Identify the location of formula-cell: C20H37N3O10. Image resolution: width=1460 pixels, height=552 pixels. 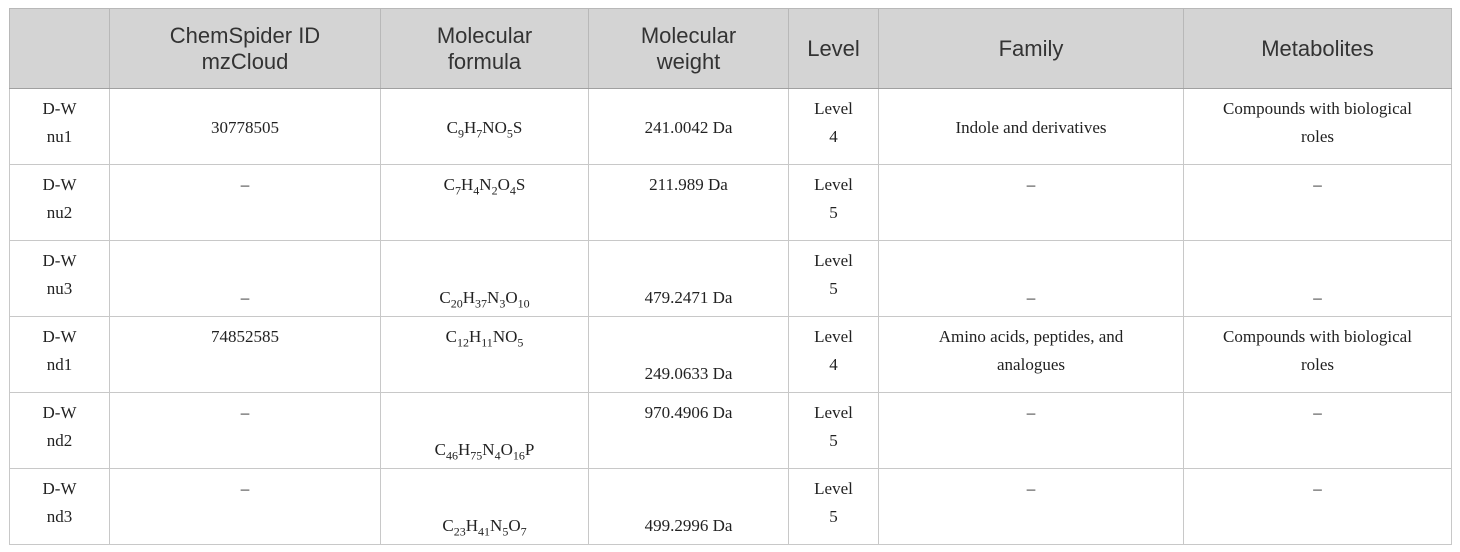
(484, 278).